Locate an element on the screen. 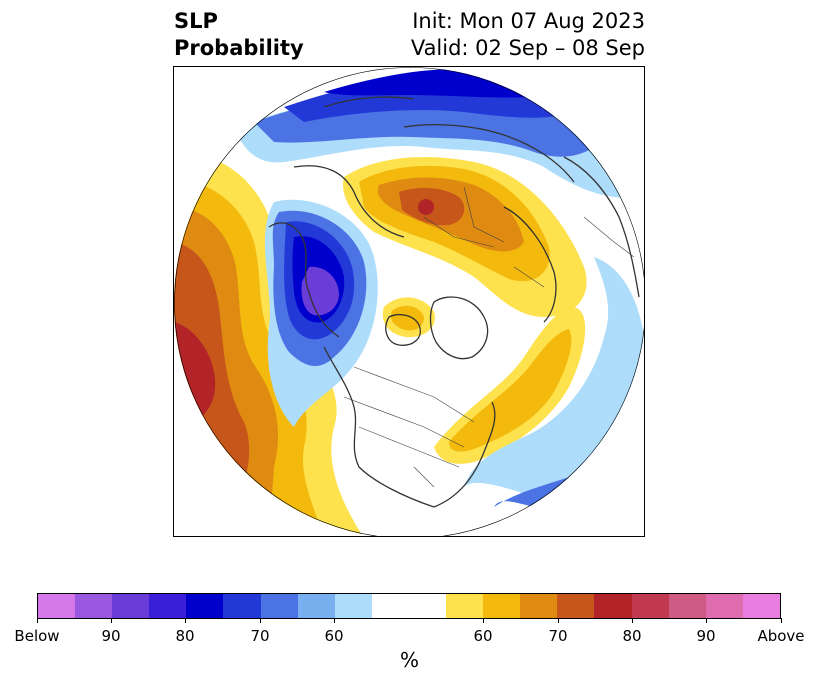  colorbar is located at coordinates (409, 606).